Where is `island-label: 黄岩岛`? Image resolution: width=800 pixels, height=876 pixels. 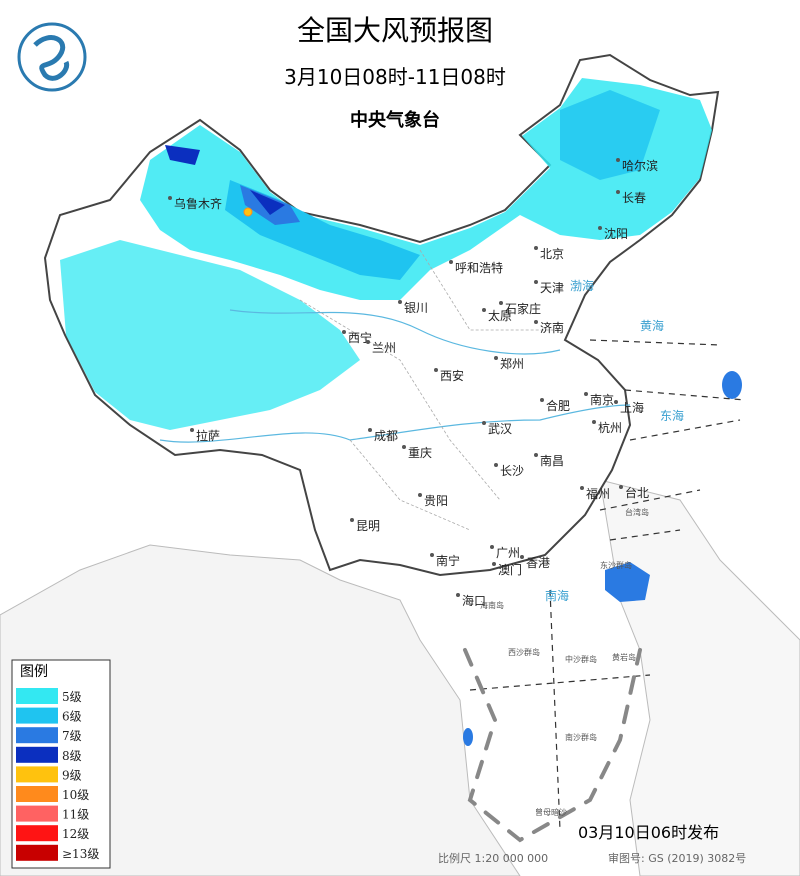
island-label: 黄岩岛 is located at coordinates (624, 657).